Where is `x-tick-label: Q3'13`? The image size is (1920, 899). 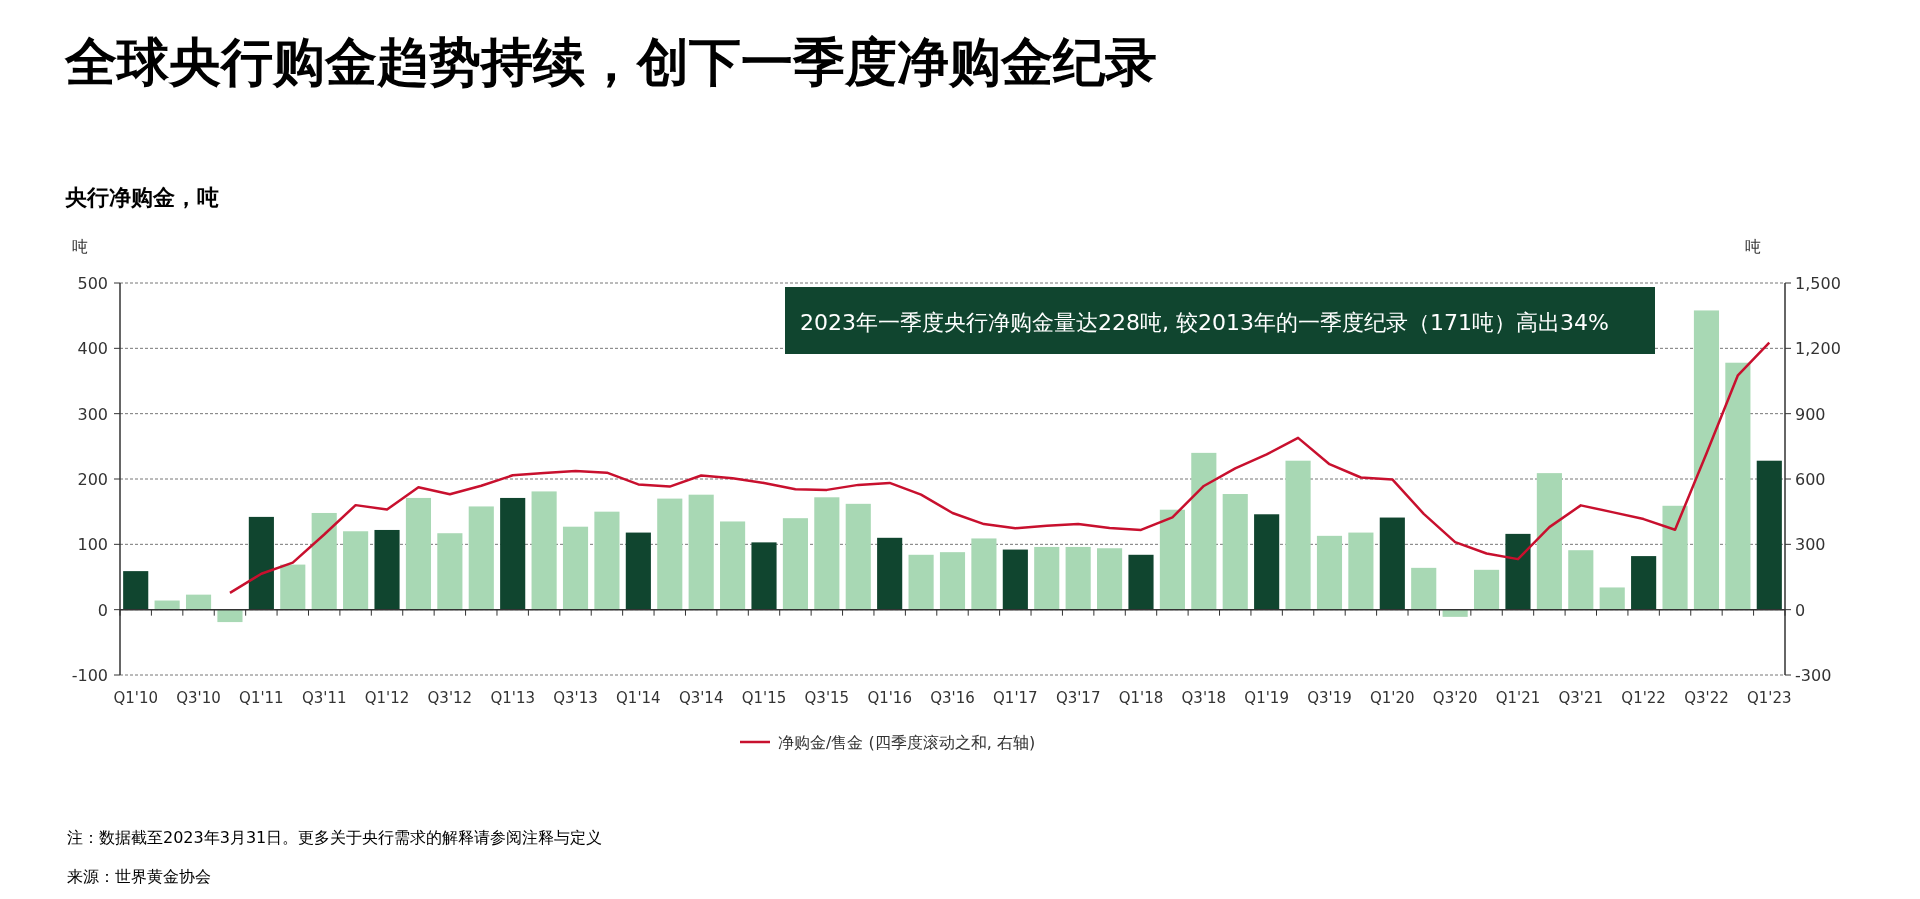
x-tick-label: Q3'13 is located at coordinates (575, 698).